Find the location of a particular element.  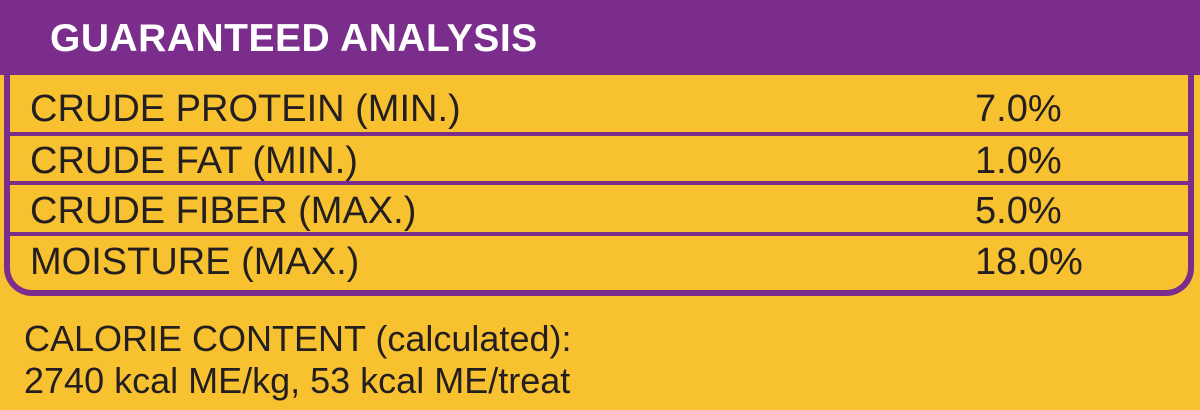

row-value: 5.0% is located at coordinates (1018, 211).